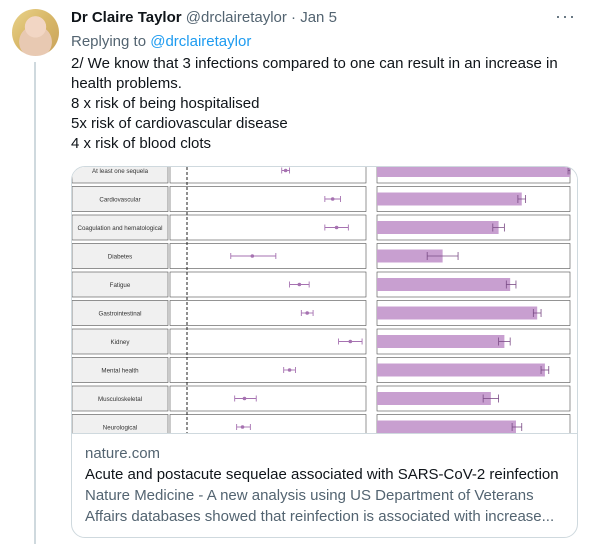 This screenshot has height=544, width=600. I want to click on thread-line, so click(35, 303).